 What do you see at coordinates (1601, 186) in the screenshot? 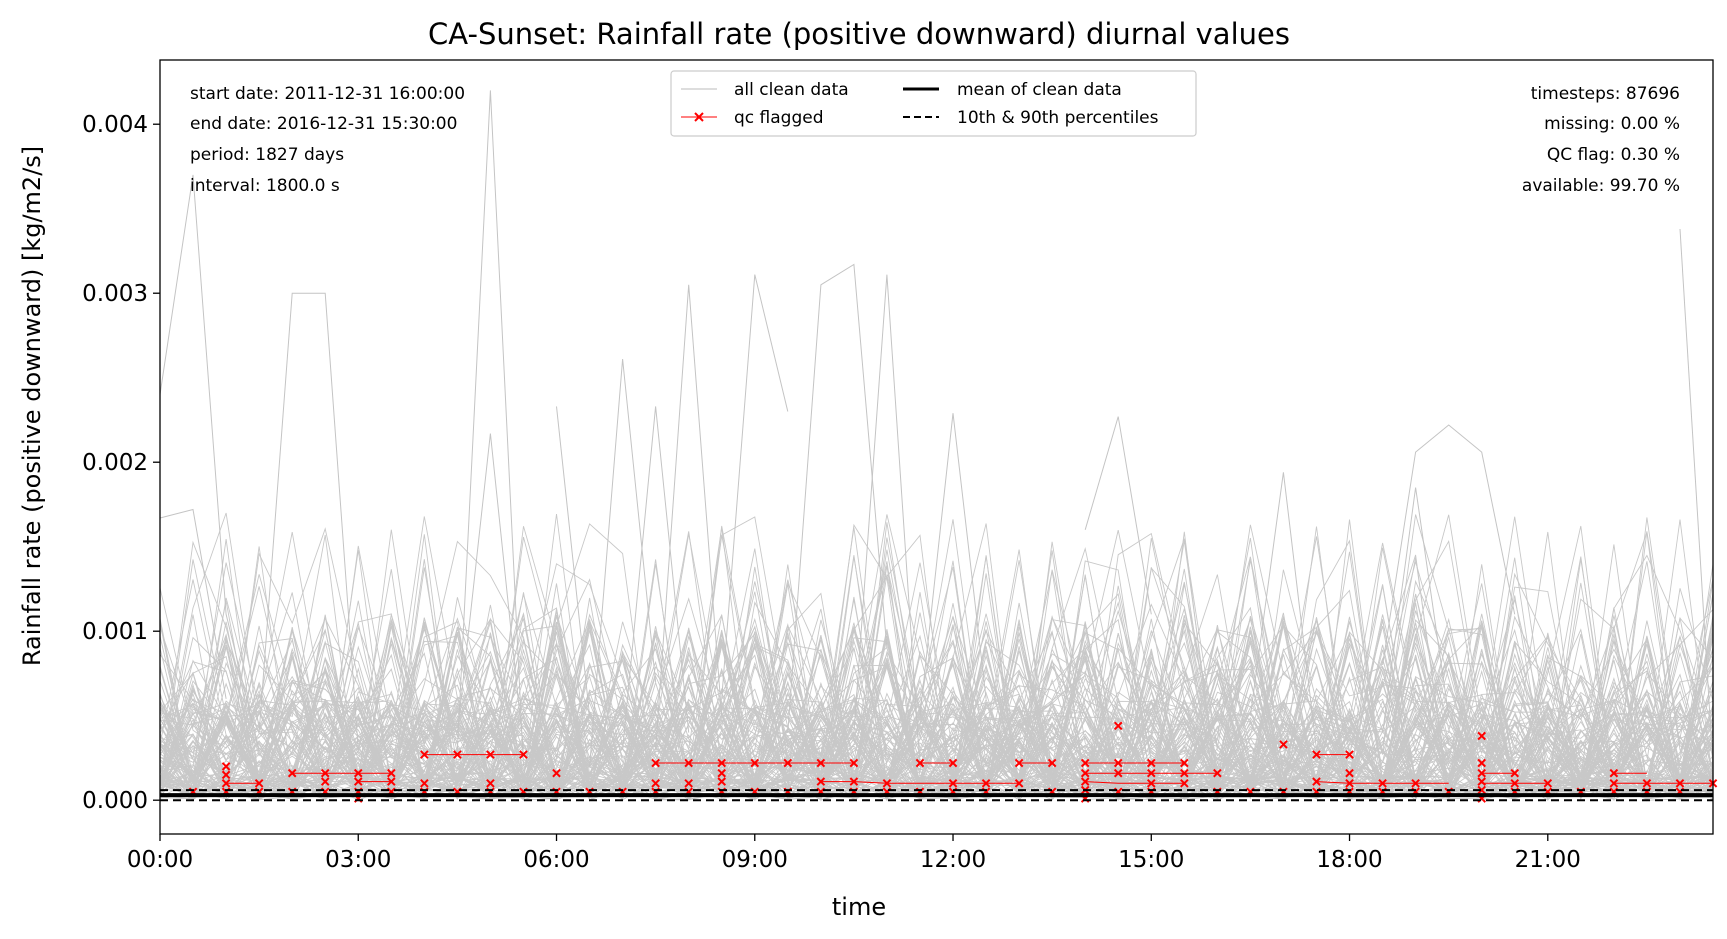
I see `info-available: available: 99.70 %` at bounding box center [1601, 186].